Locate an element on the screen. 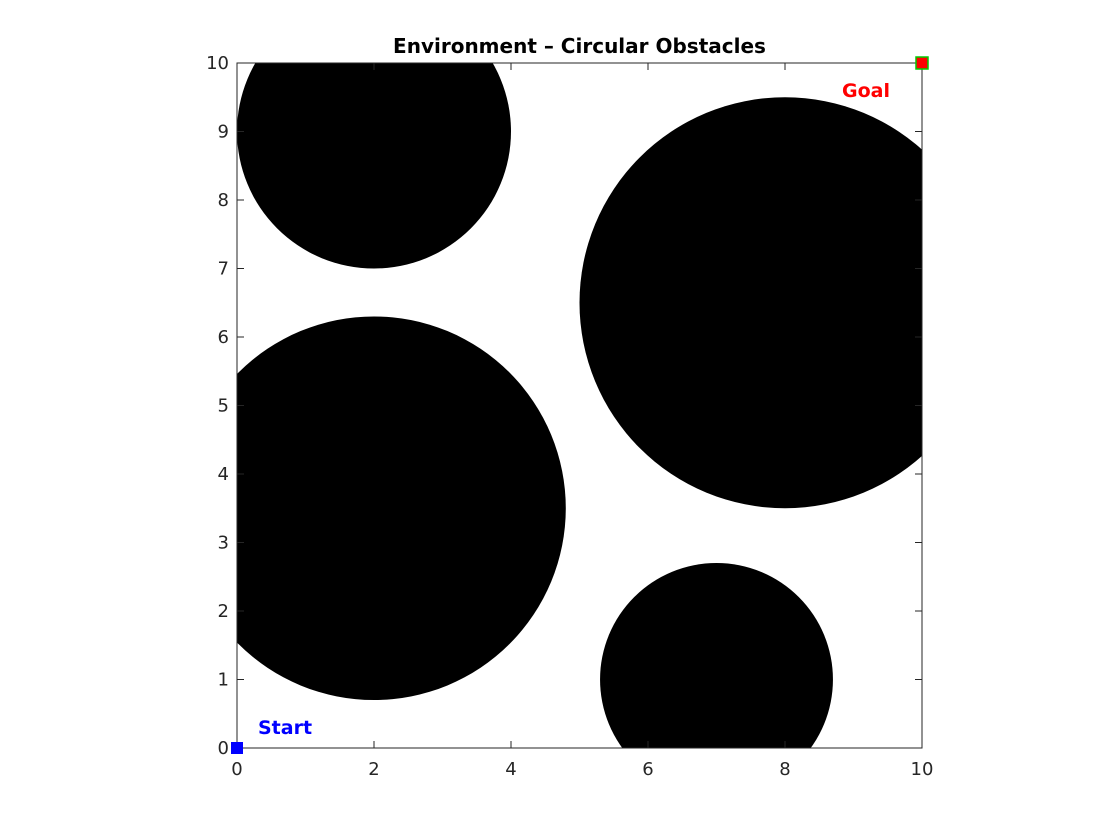  y-tick-label: 2 is located at coordinates (223, 611).